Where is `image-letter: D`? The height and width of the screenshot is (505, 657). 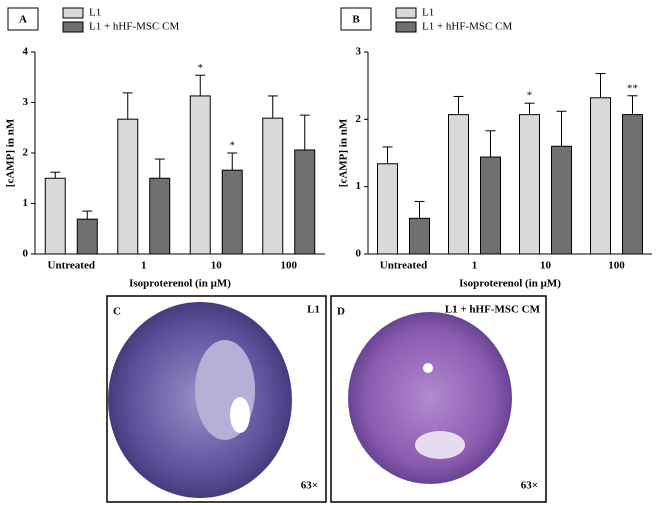
image-letter: D is located at coordinates (341, 312).